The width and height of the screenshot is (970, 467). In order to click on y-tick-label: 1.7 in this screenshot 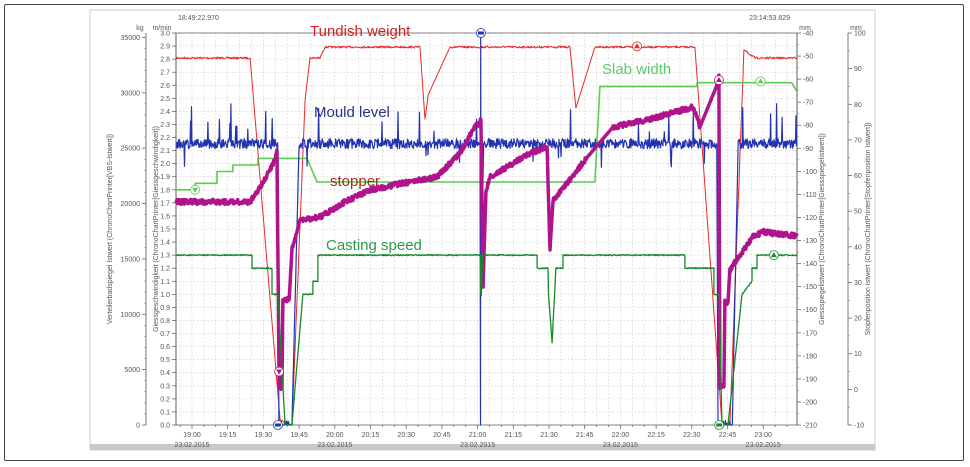, I will do `click(165, 203)`.